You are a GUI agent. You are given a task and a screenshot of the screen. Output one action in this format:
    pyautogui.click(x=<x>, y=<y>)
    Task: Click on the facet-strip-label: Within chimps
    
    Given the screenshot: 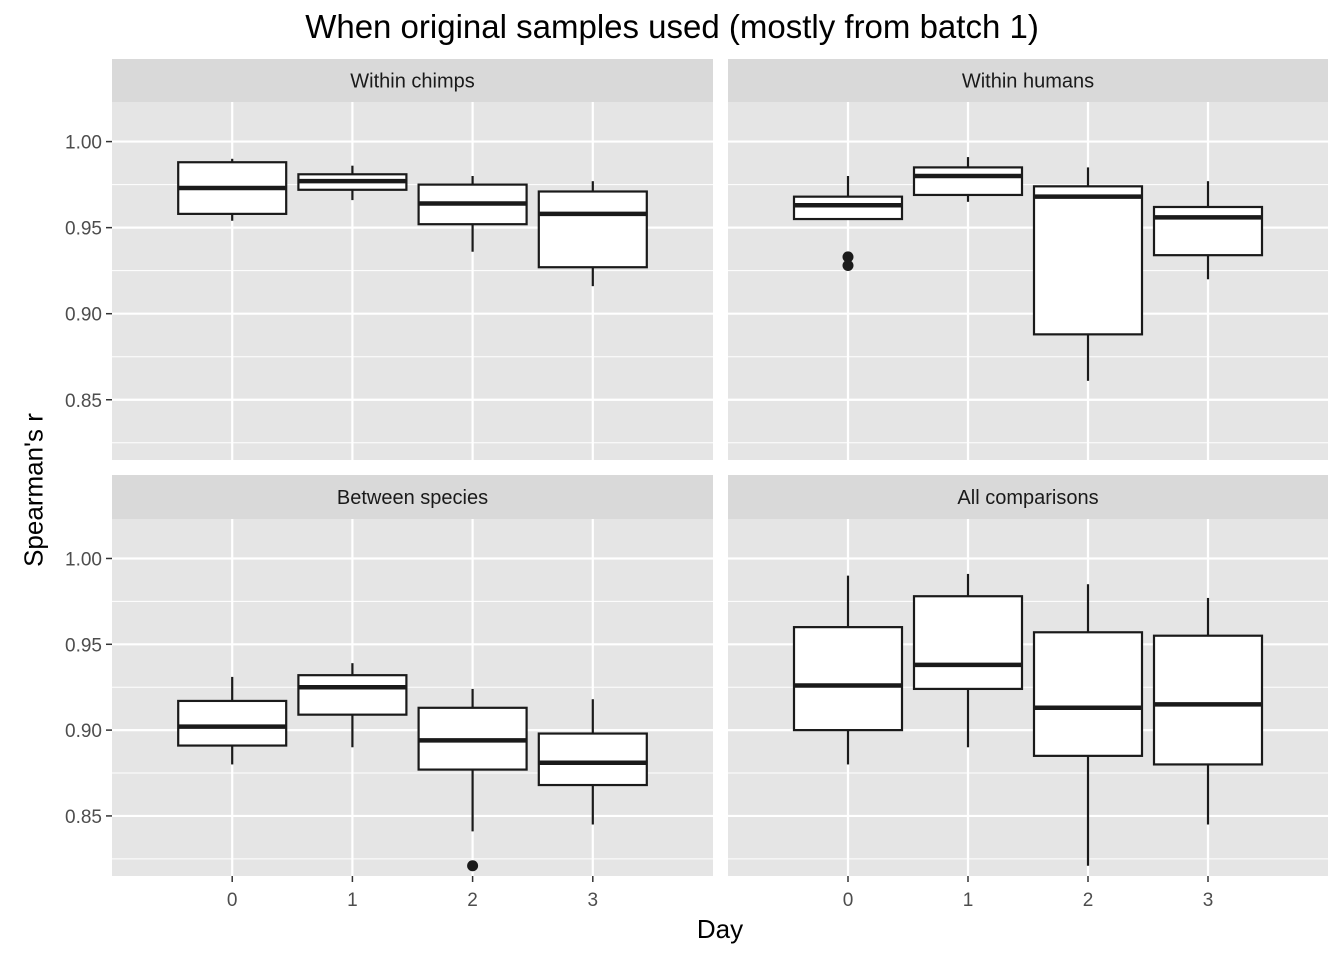 What is the action you would take?
    pyautogui.click(x=412, y=82)
    